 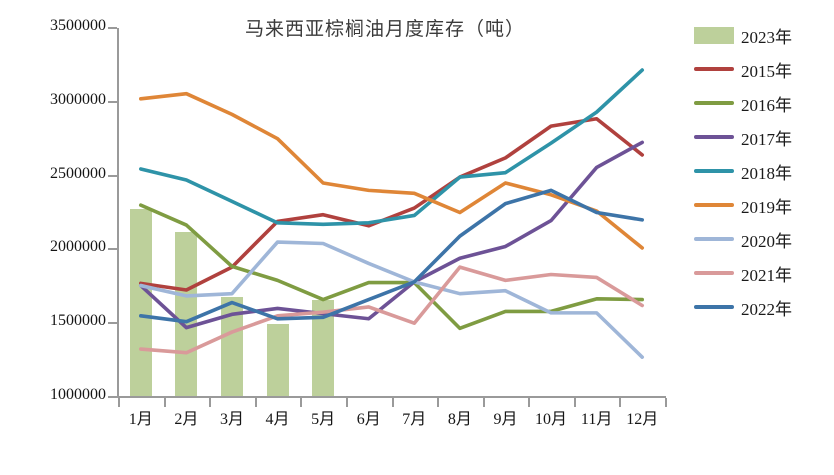 I want to click on legend-item: 2016年, so click(x=761, y=103).